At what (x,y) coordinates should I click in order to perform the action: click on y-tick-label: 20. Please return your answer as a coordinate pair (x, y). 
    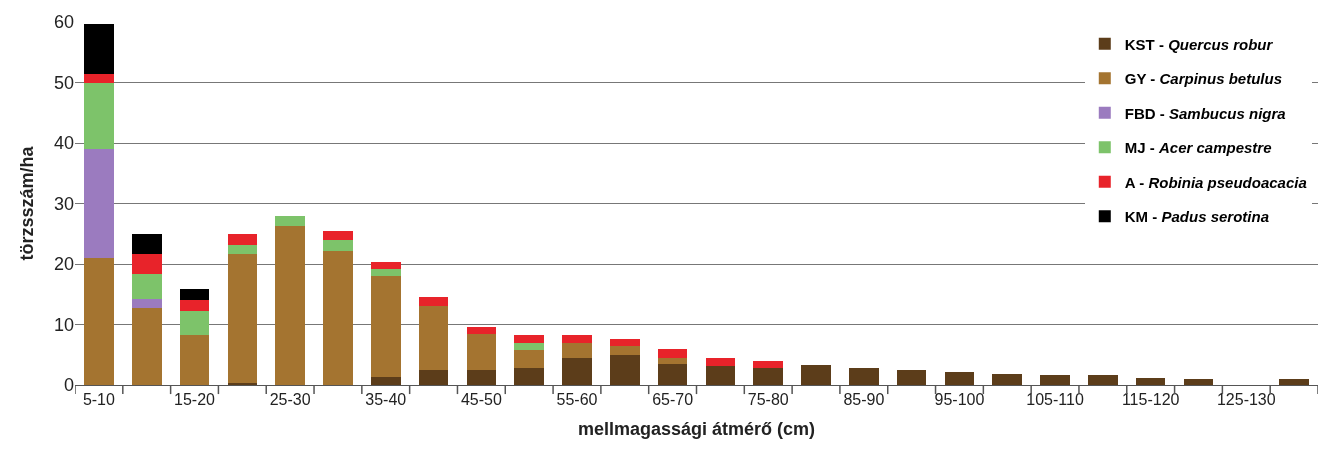
    Looking at the image, I should click on (63, 264).